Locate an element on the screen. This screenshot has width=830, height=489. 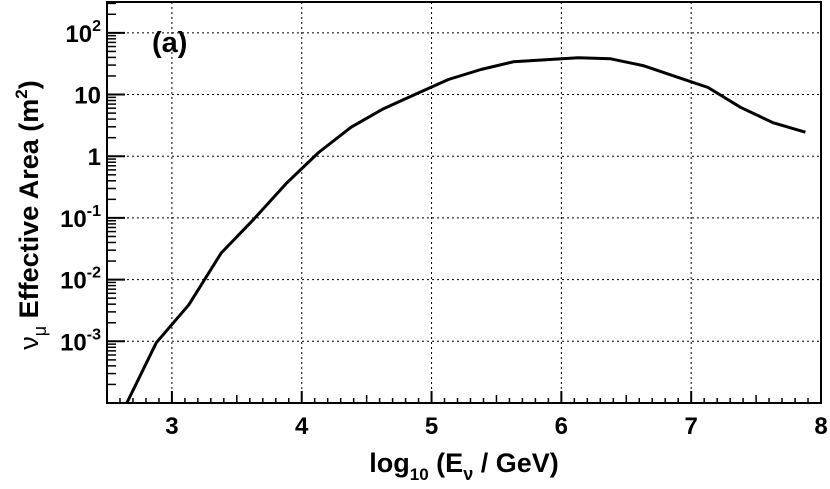
y-title-text: Effective Area (m is located at coordinates (29, 212).